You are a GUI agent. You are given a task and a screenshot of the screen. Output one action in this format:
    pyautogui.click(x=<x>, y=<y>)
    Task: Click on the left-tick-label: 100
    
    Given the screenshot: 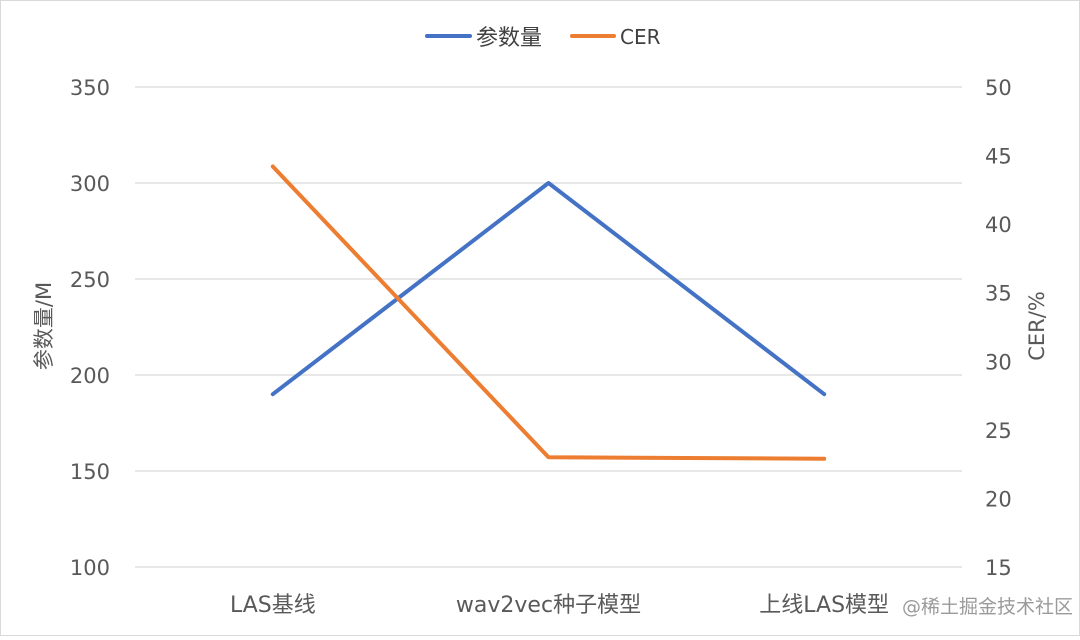 What is the action you would take?
    pyautogui.click(x=90, y=568)
    